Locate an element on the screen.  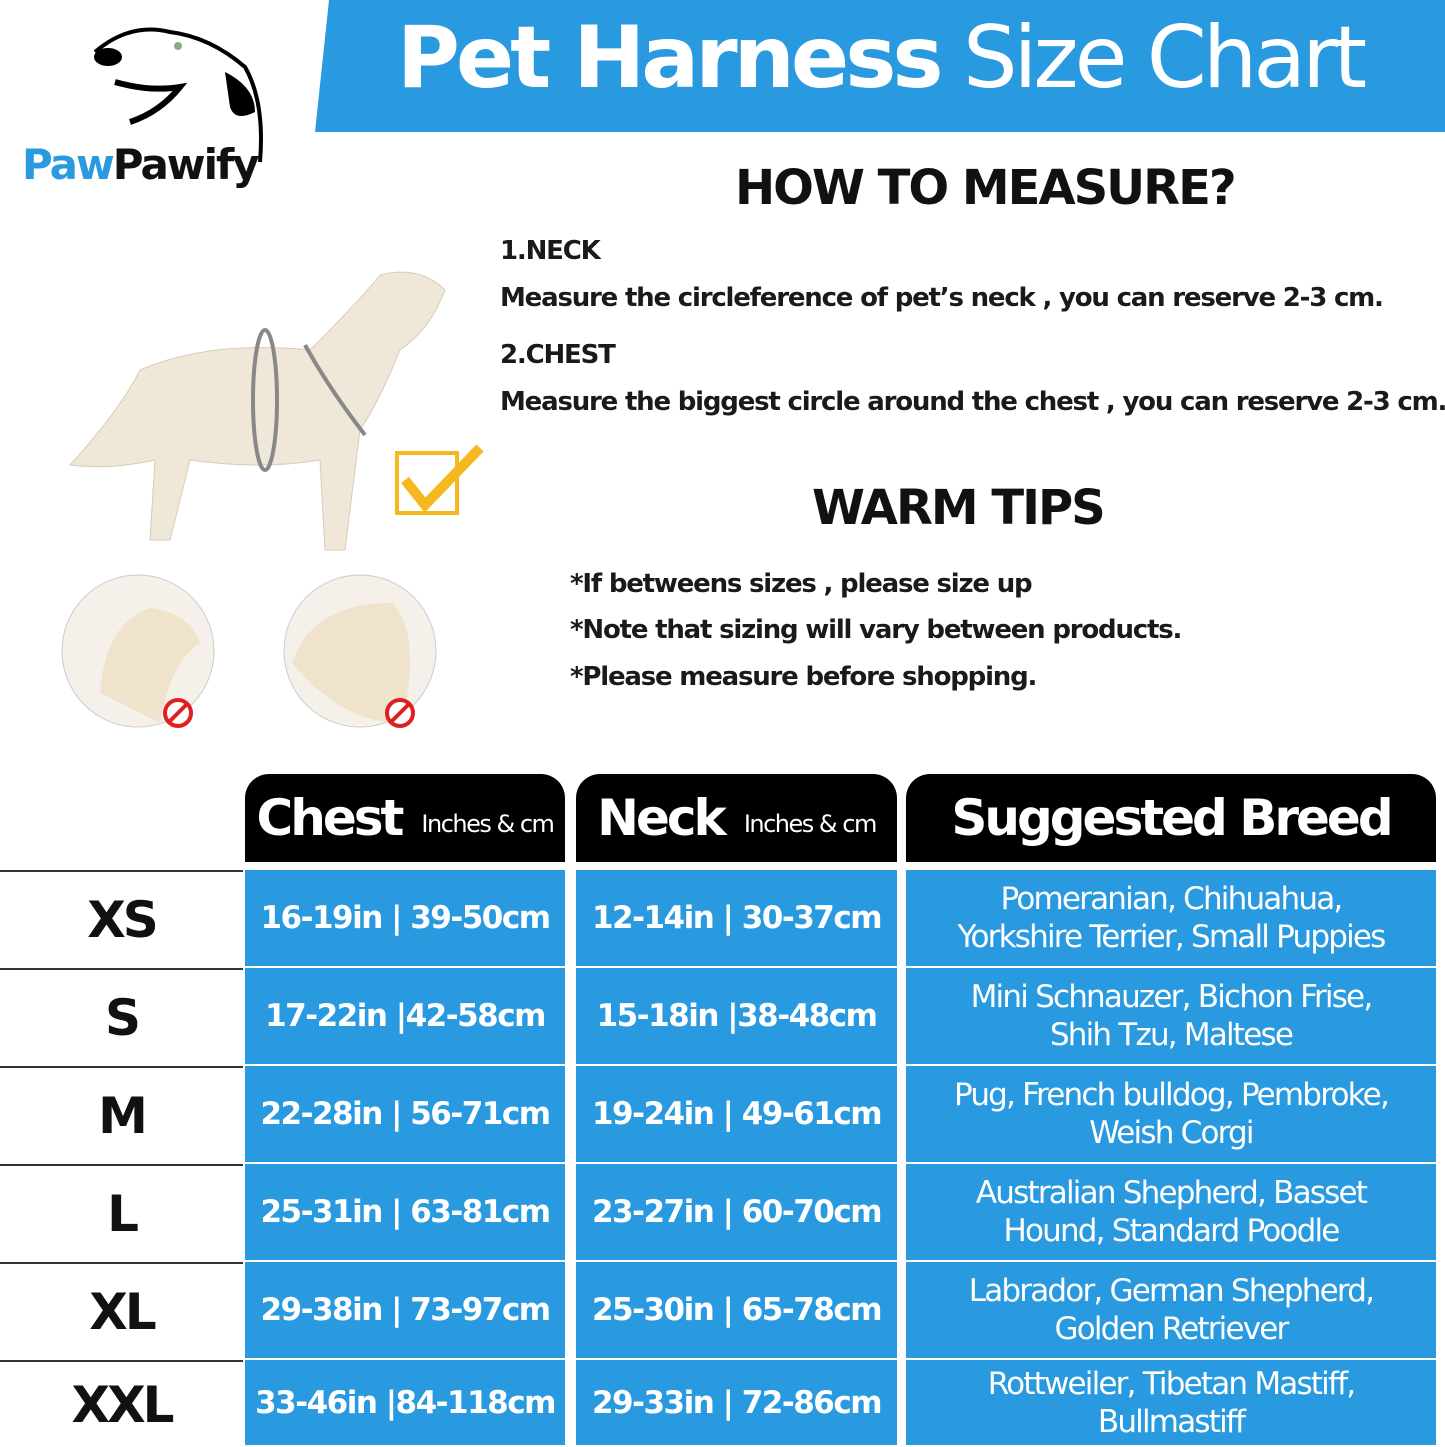
title-banner is located at coordinates (880, 66).